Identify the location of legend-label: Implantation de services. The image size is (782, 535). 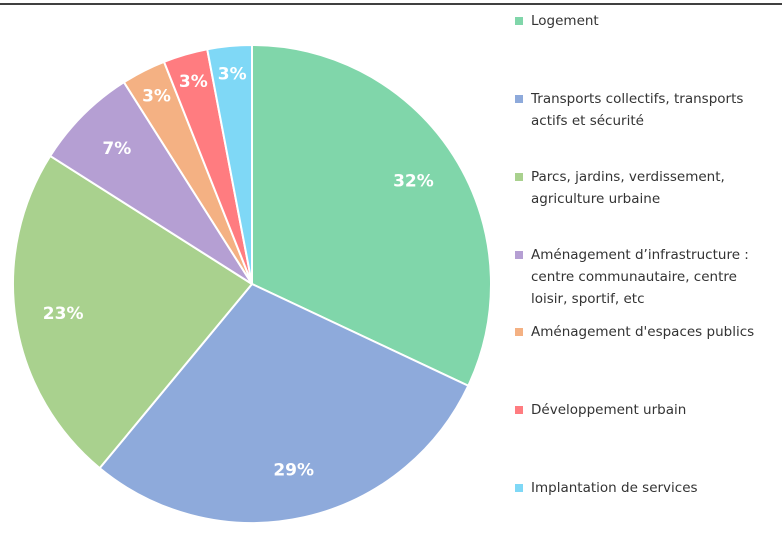
(614, 488).